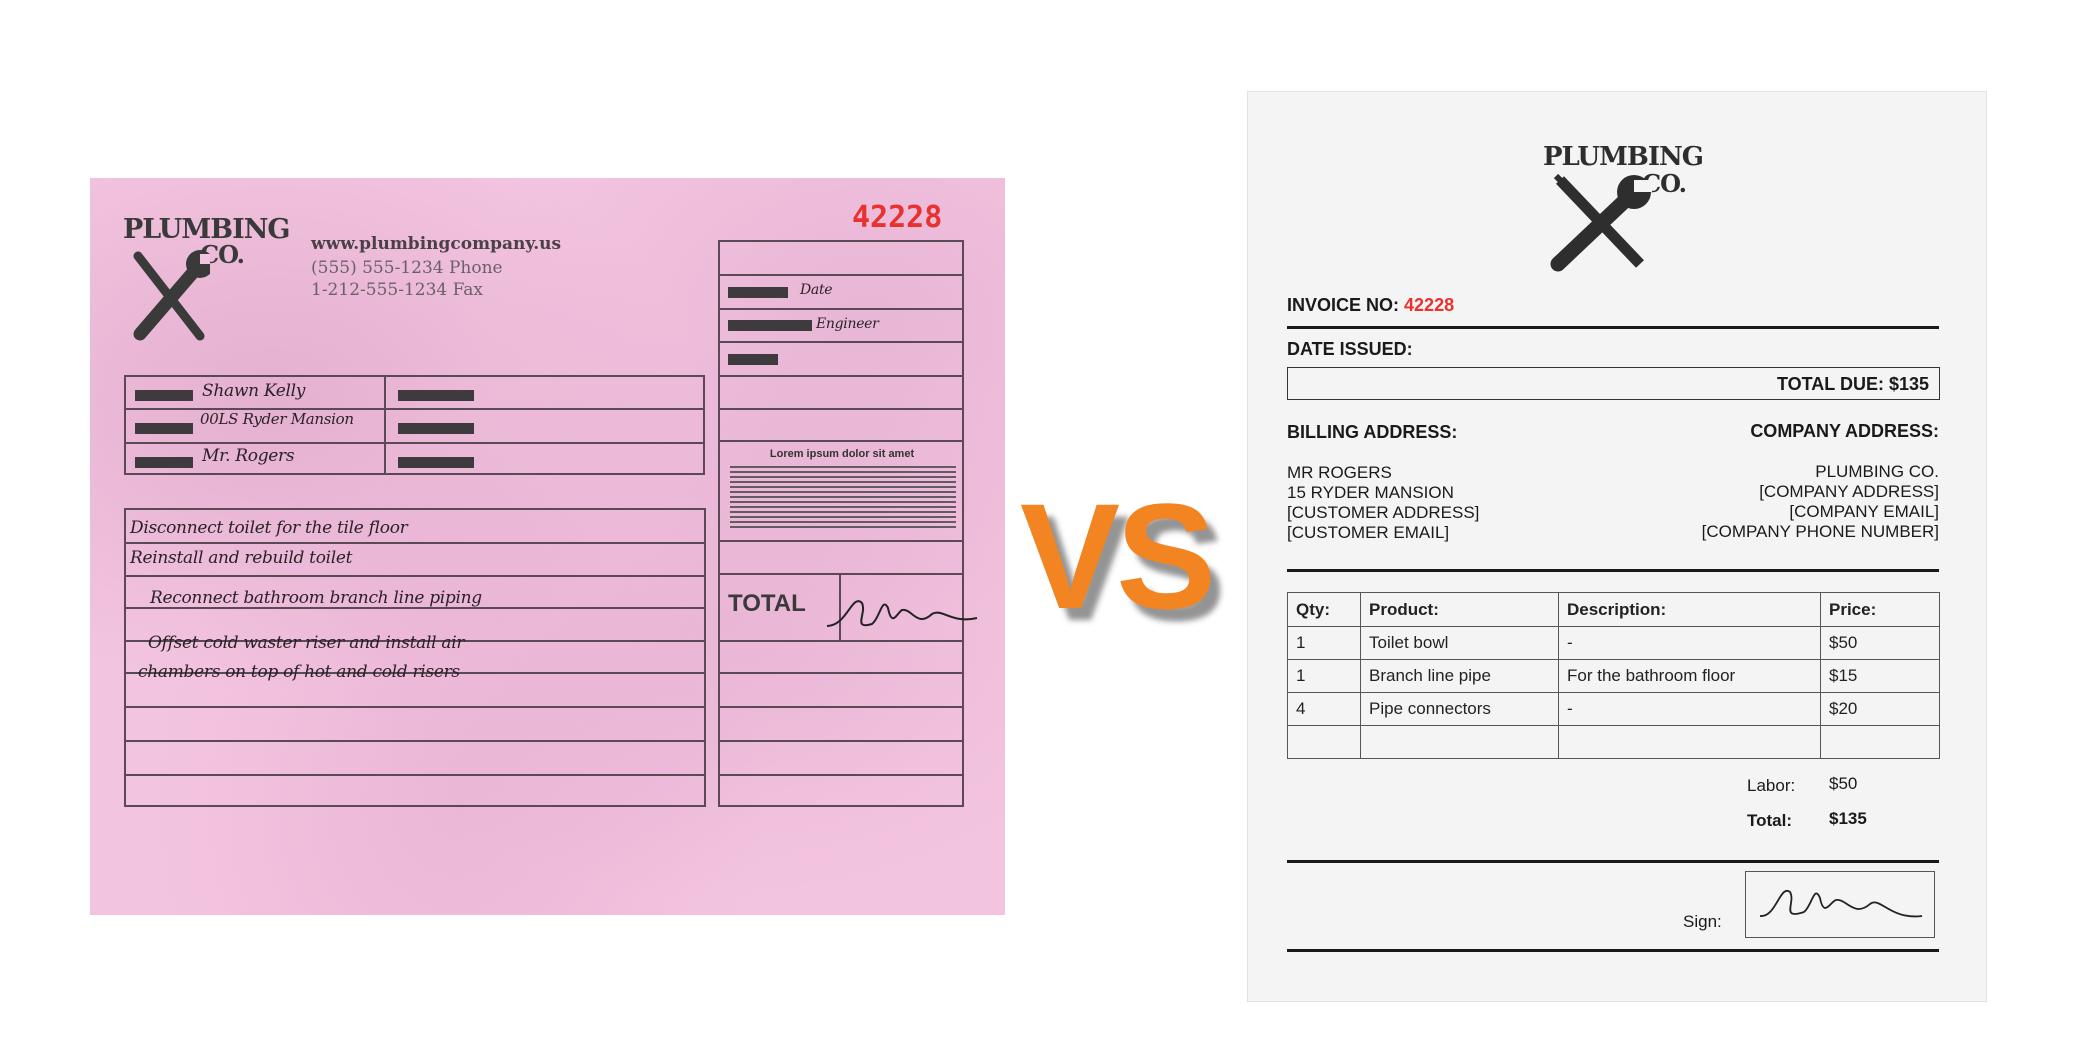 The image size is (2090, 1061). What do you see at coordinates (1844, 431) in the screenshot?
I see `company-address-label: COMPANY ADDRESS:` at bounding box center [1844, 431].